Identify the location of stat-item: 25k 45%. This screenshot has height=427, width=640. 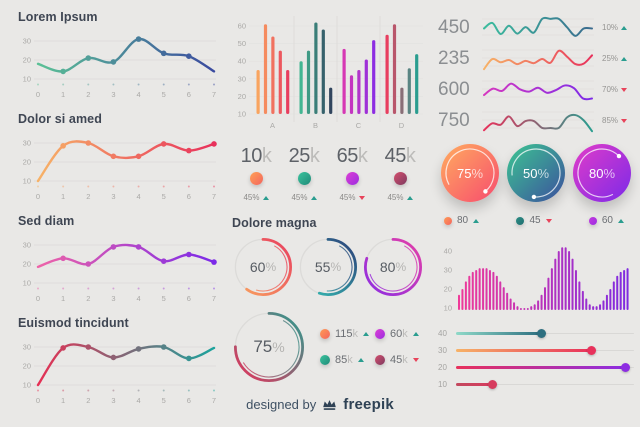
(304, 173).